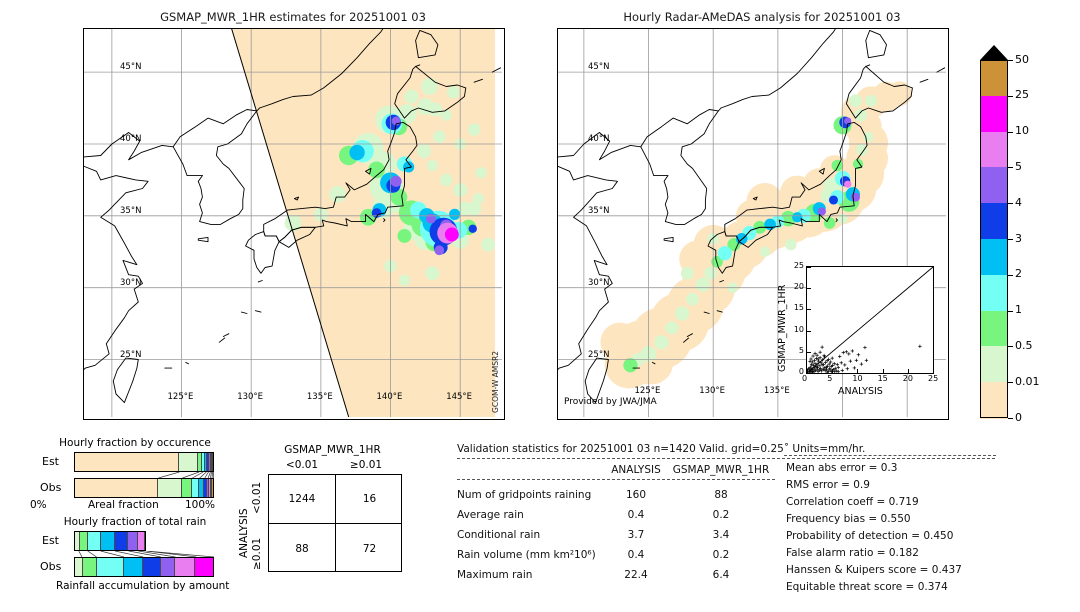 Image resolution: width=1080 pixels, height=612 pixels. What do you see at coordinates (890, 455) in the screenshot?
I see `validation-rule-right` at bounding box center [890, 455].